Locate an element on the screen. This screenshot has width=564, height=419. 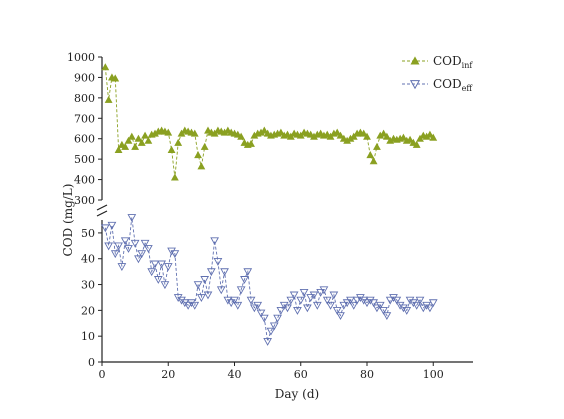
upper-y-tick-label: 500 is located at coordinates (84, 159).